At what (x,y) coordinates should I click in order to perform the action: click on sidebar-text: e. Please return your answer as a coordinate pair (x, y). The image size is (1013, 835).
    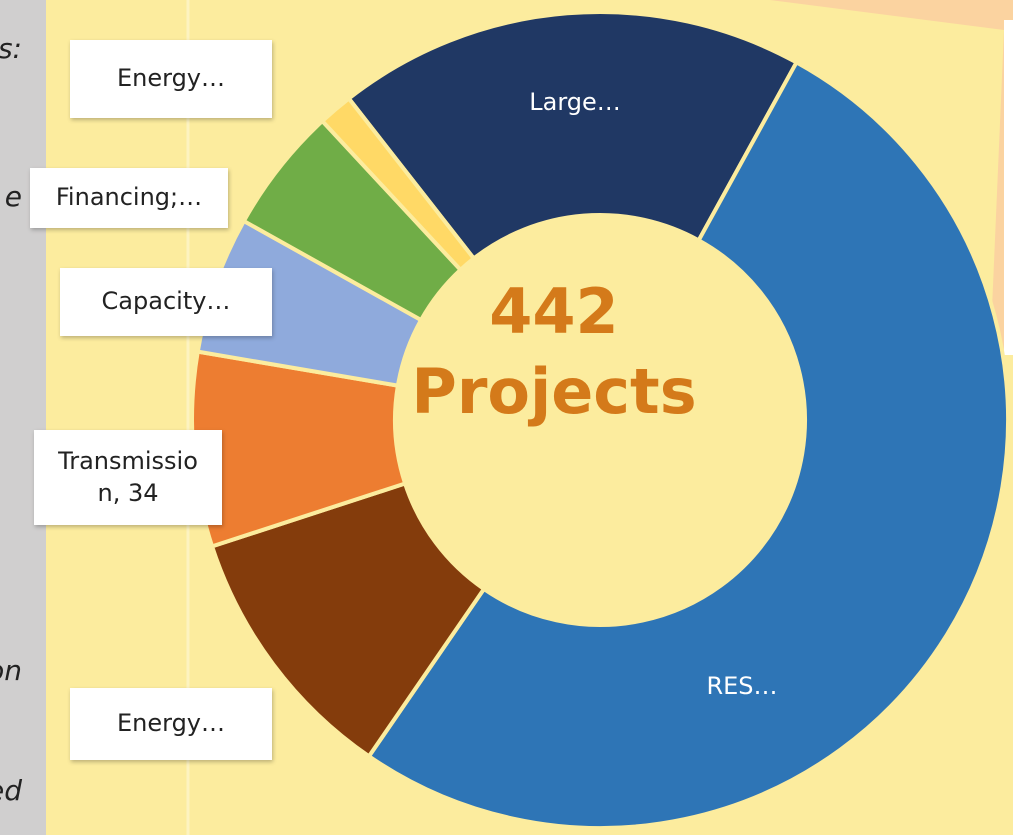
    Looking at the image, I should click on (13, 196).